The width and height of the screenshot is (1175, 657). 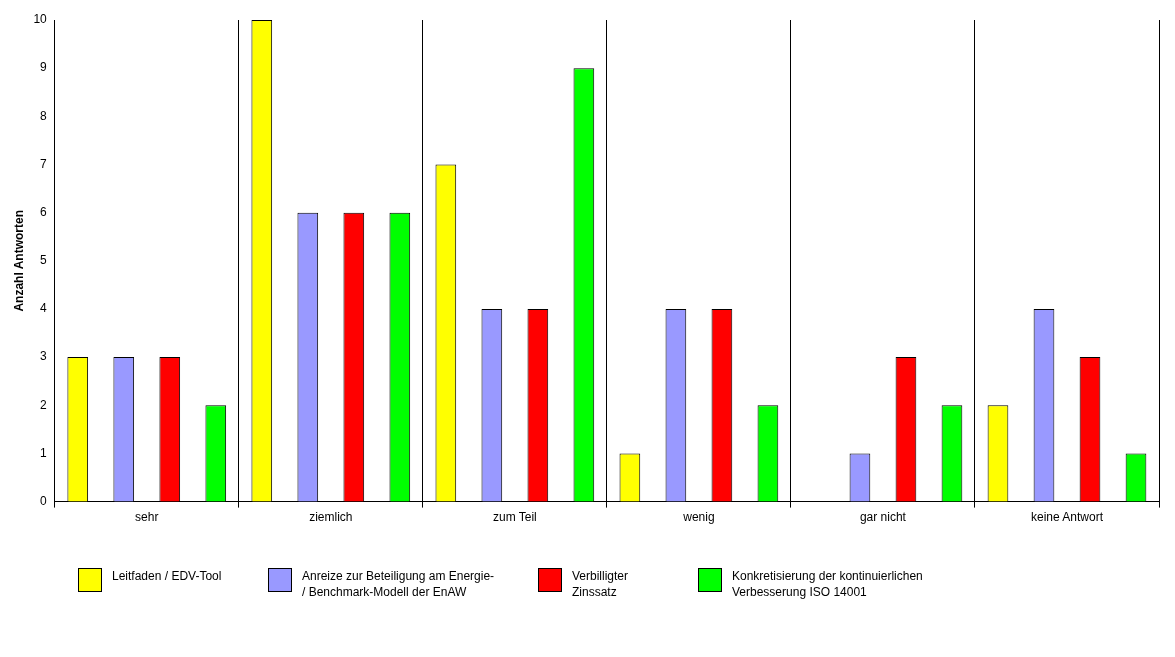 I want to click on legend-label: Konkretisierung der kontinuierlichen Verbesserung ISO 14001, so click(x=828, y=584).